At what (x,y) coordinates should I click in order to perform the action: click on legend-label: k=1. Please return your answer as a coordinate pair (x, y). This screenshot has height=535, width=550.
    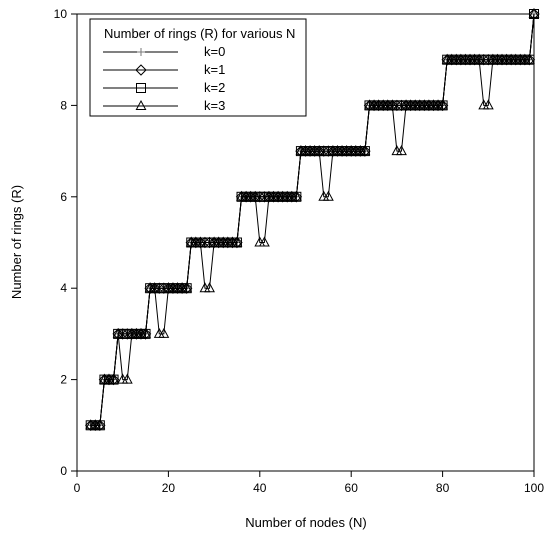
    Looking at the image, I should click on (214, 69).